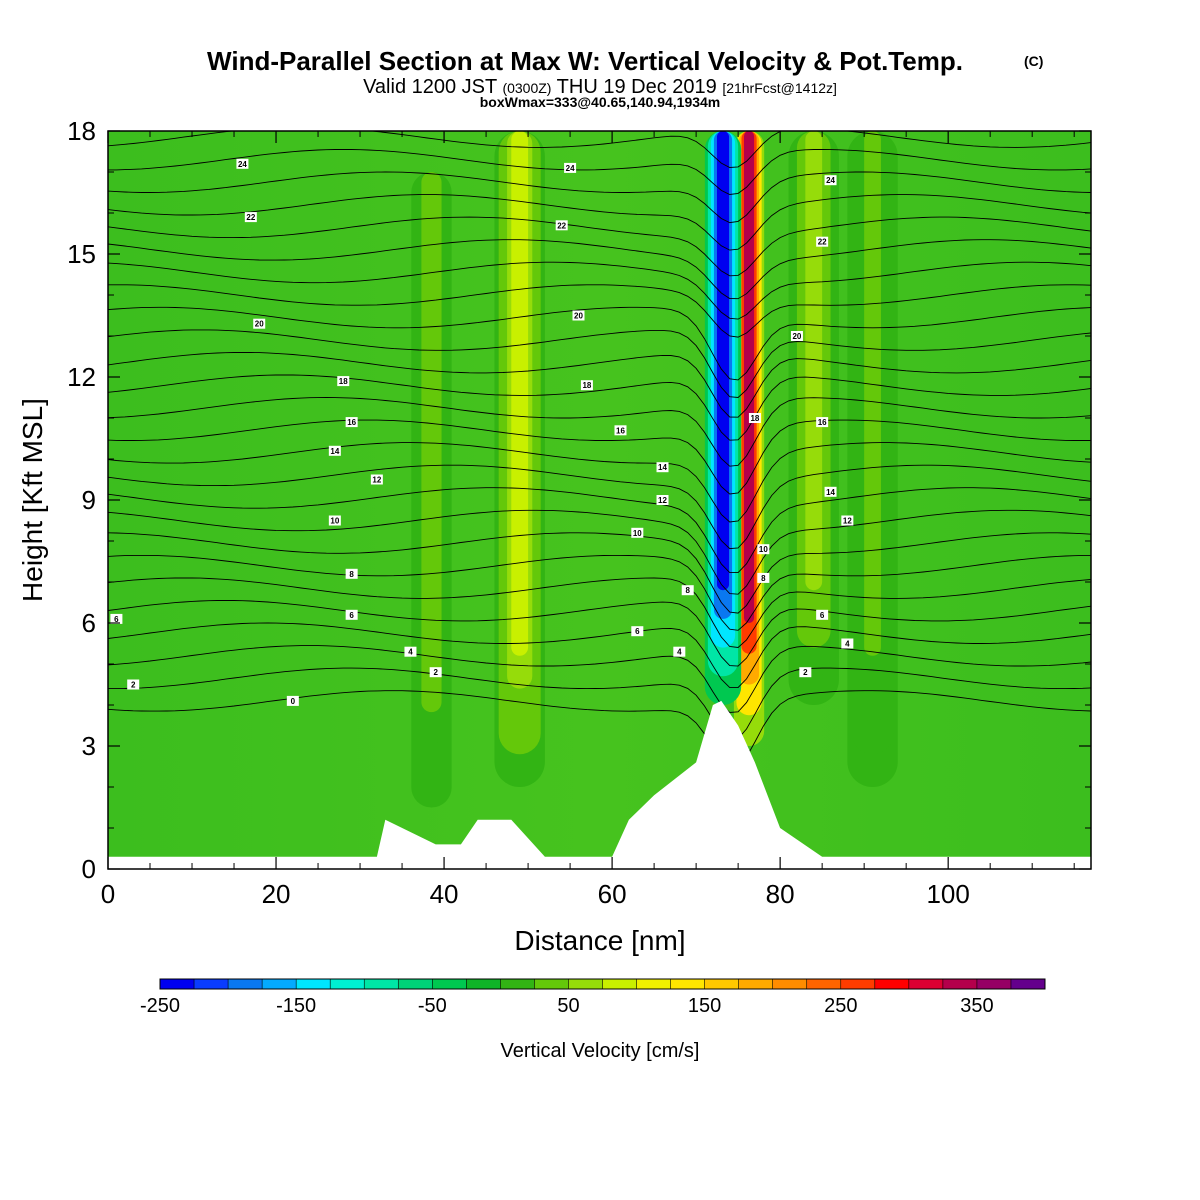  Describe the element at coordinates (81, 131) in the screenshot. I see `y-tick-label: 18` at that location.